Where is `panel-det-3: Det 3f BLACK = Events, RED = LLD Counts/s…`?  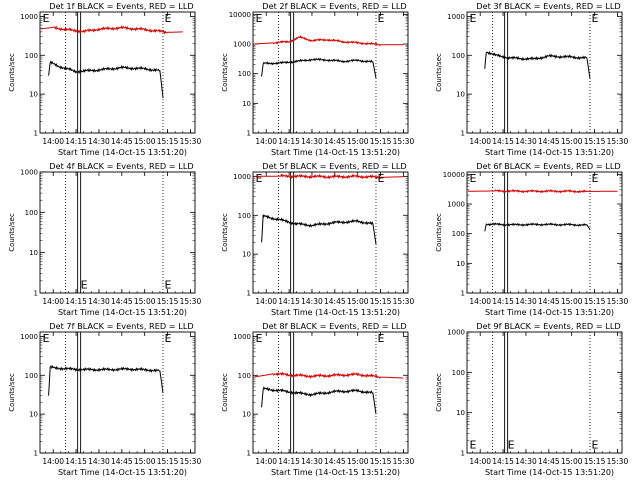
panel-det-3: Det 3f BLACK = Events, RED = LLD Counts/s… is located at coordinates (531, 79).